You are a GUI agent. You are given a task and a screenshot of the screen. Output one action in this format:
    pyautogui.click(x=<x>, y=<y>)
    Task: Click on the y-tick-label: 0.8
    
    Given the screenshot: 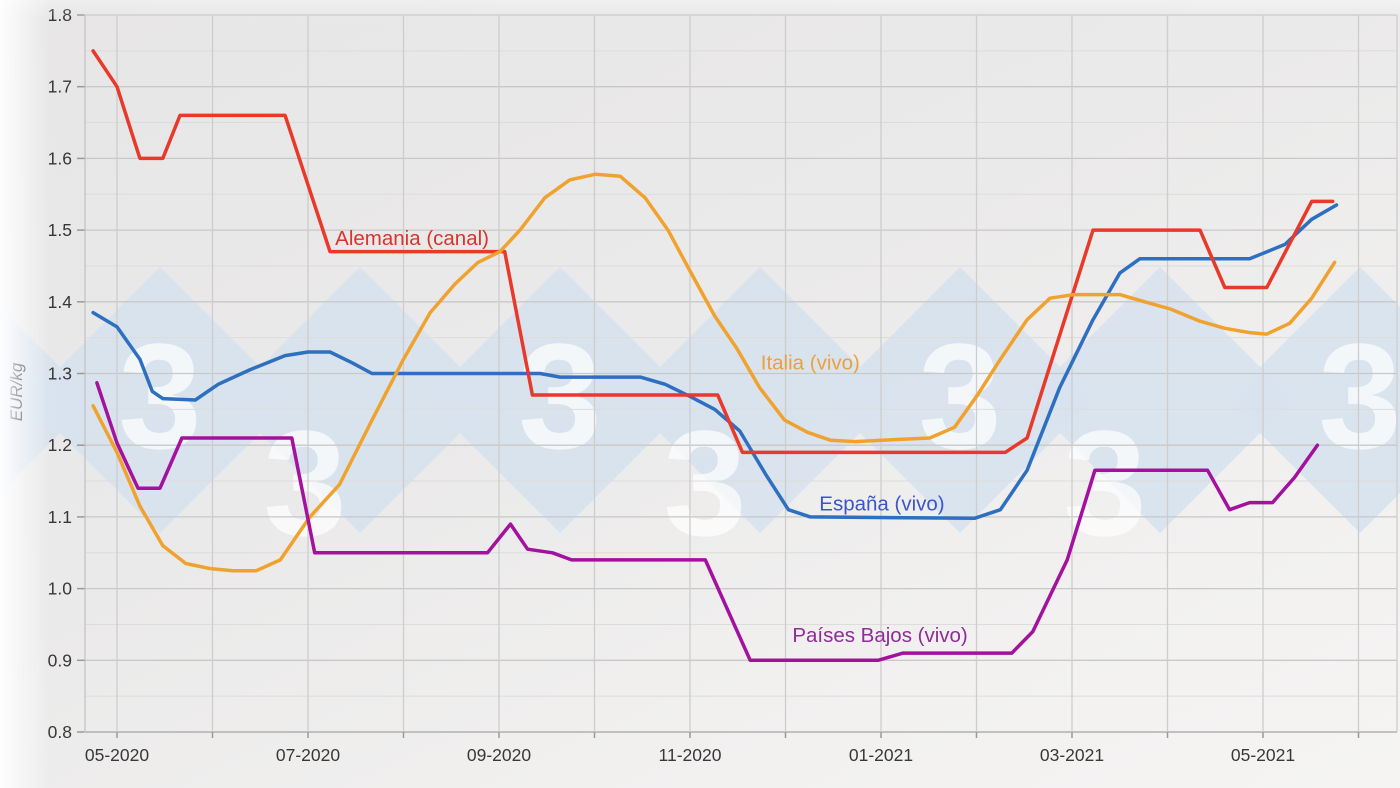 What is the action you would take?
    pyautogui.click(x=60, y=732)
    